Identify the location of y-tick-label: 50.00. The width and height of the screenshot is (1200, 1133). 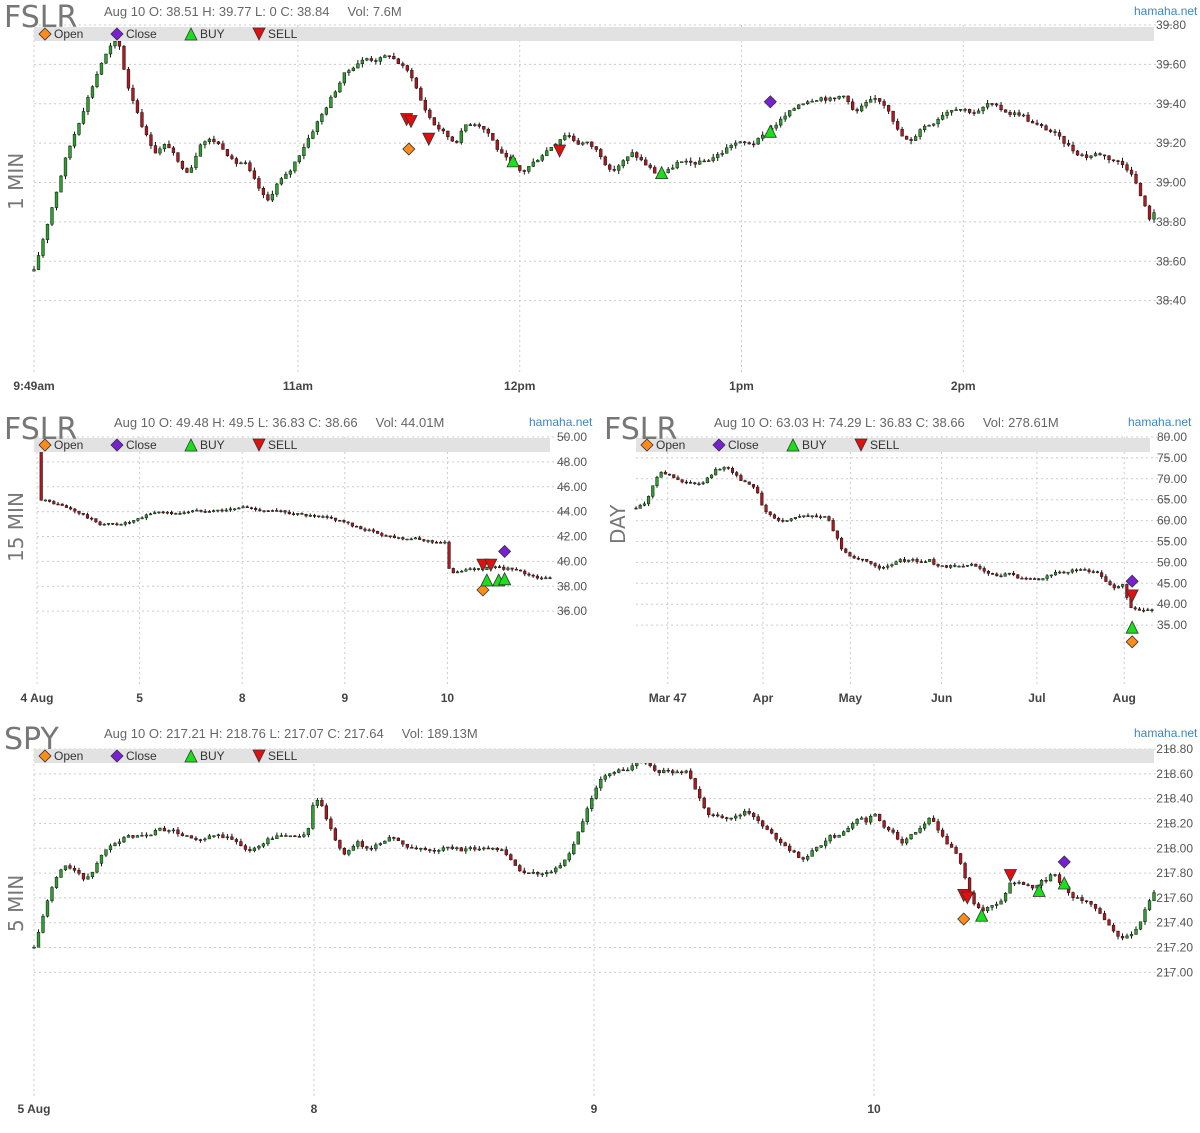
(572, 437).